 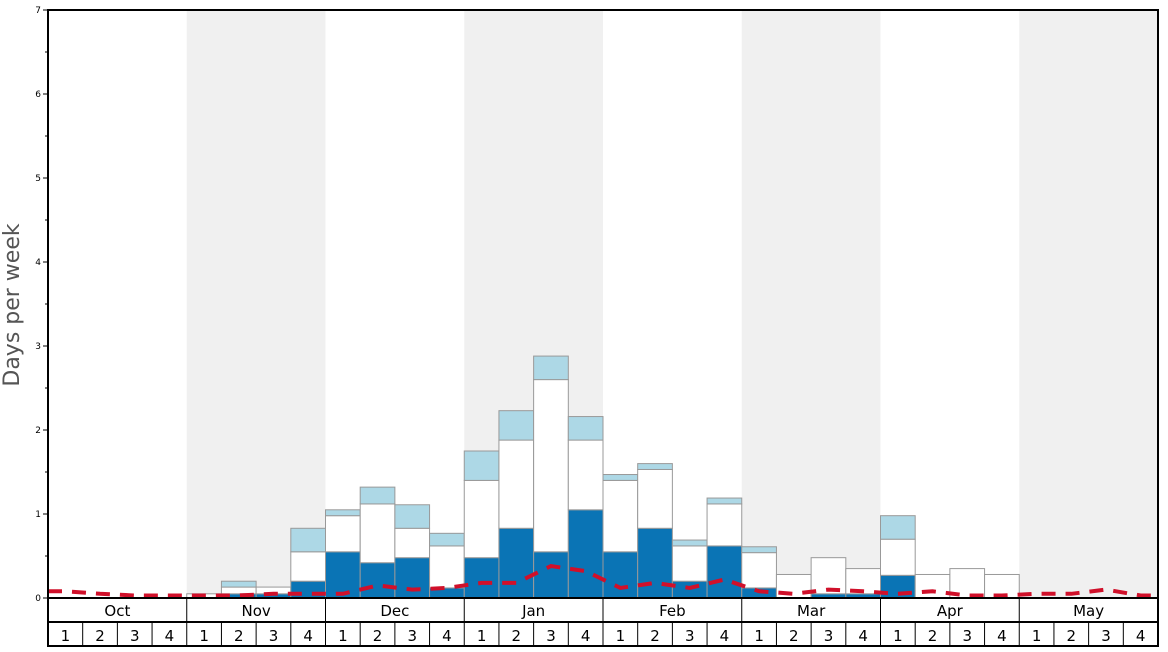 I want to click on y-tick-label: 2, so click(x=38, y=431).